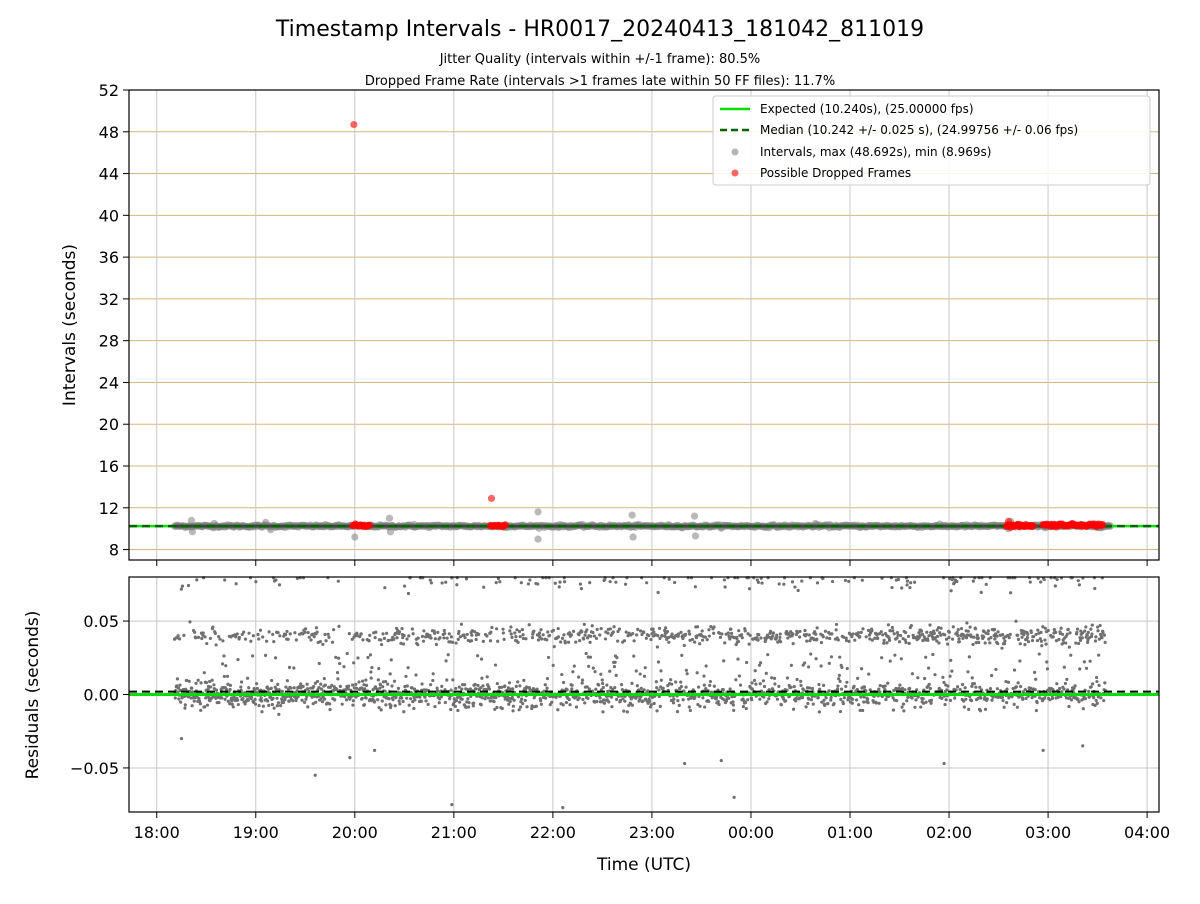 The image size is (1200, 904). I want to click on x-tick-label: 01:00, so click(850, 832).